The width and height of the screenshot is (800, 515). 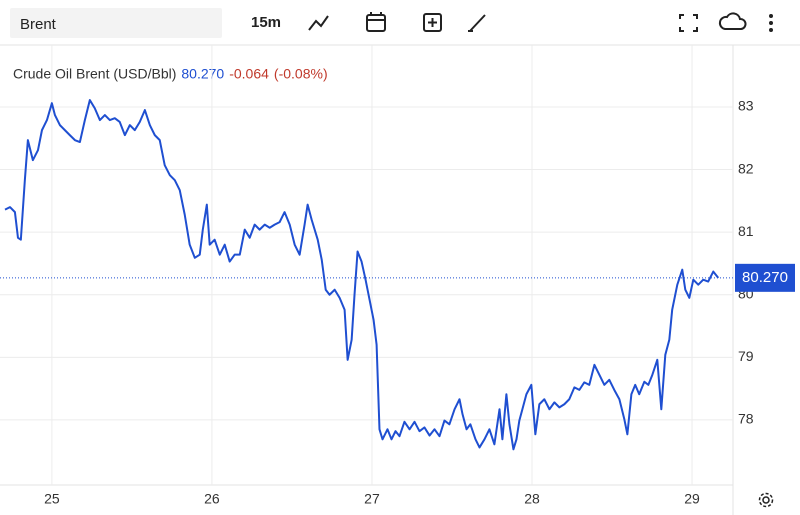 What do you see at coordinates (212, 499) in the screenshot?
I see `x-tick-label: 26` at bounding box center [212, 499].